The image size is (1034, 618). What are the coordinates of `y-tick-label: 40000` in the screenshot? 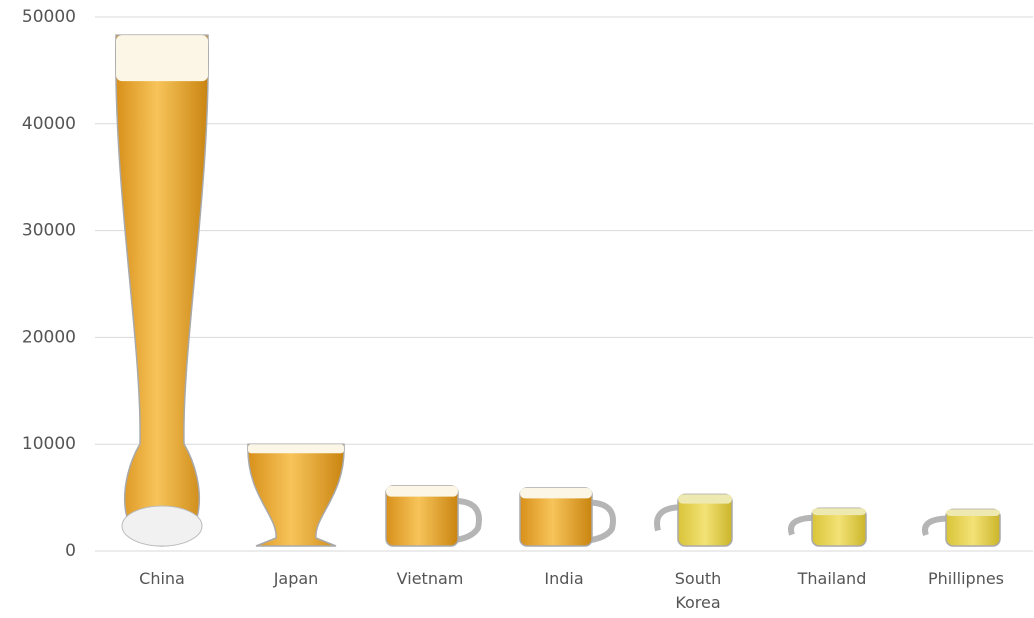 It's located at (49, 124).